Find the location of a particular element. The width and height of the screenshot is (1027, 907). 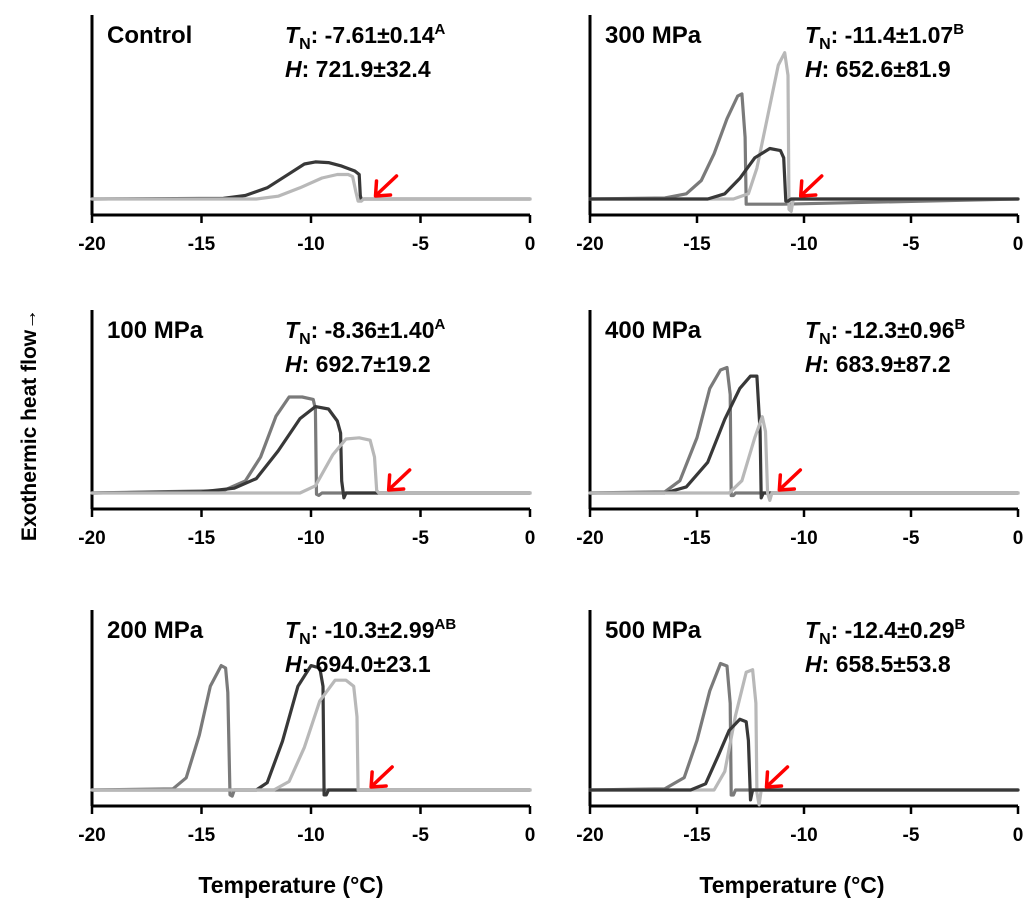

tn-value: : -11.4±1.07 is located at coordinates (892, 35).